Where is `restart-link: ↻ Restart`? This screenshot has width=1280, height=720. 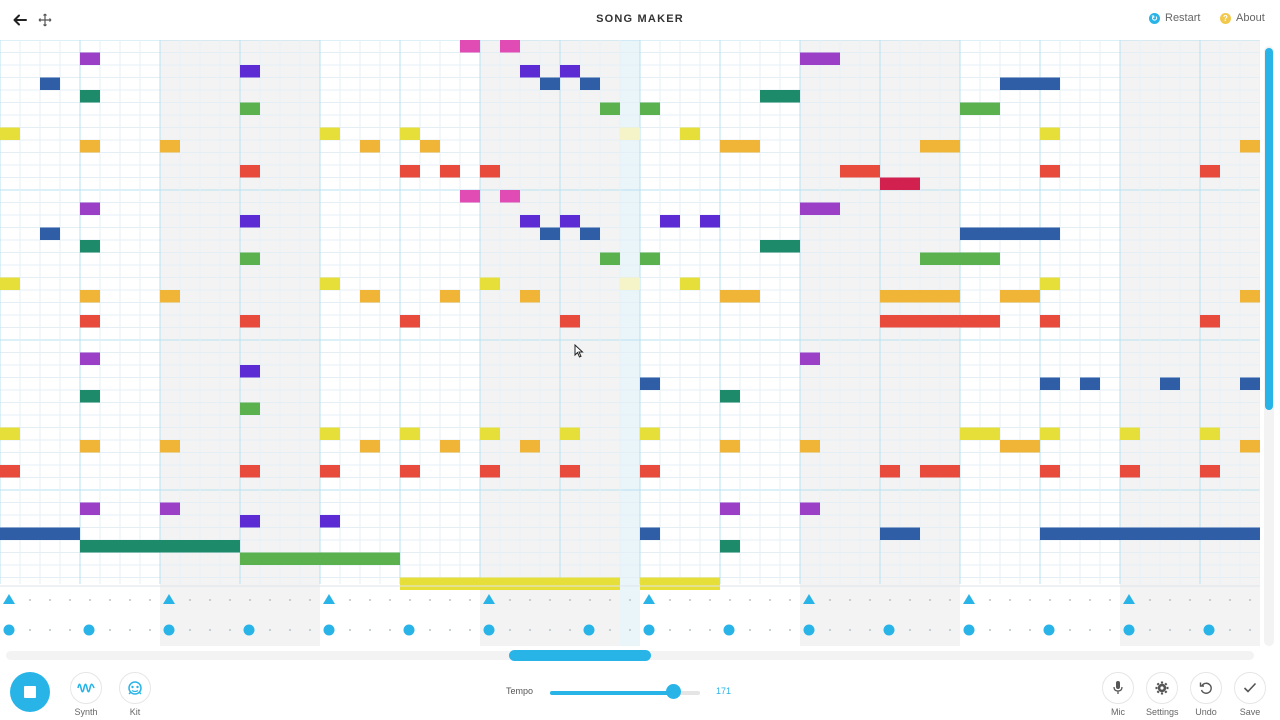
restart-link: ↻ Restart is located at coordinates (1174, 18).